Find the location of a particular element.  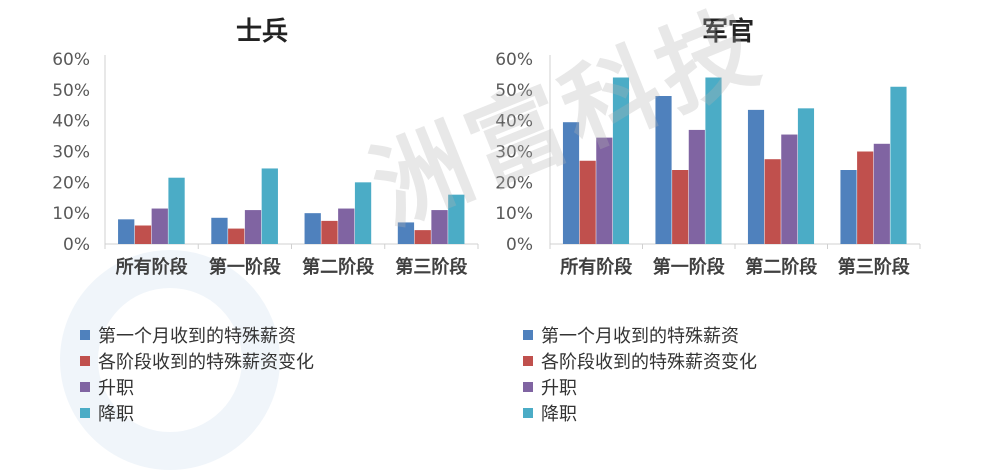

legend-soldiers: 第一个月收到的特殊薪资 各阶段收到的特殊薪资变化 升职降职 is located at coordinates (197, 374).